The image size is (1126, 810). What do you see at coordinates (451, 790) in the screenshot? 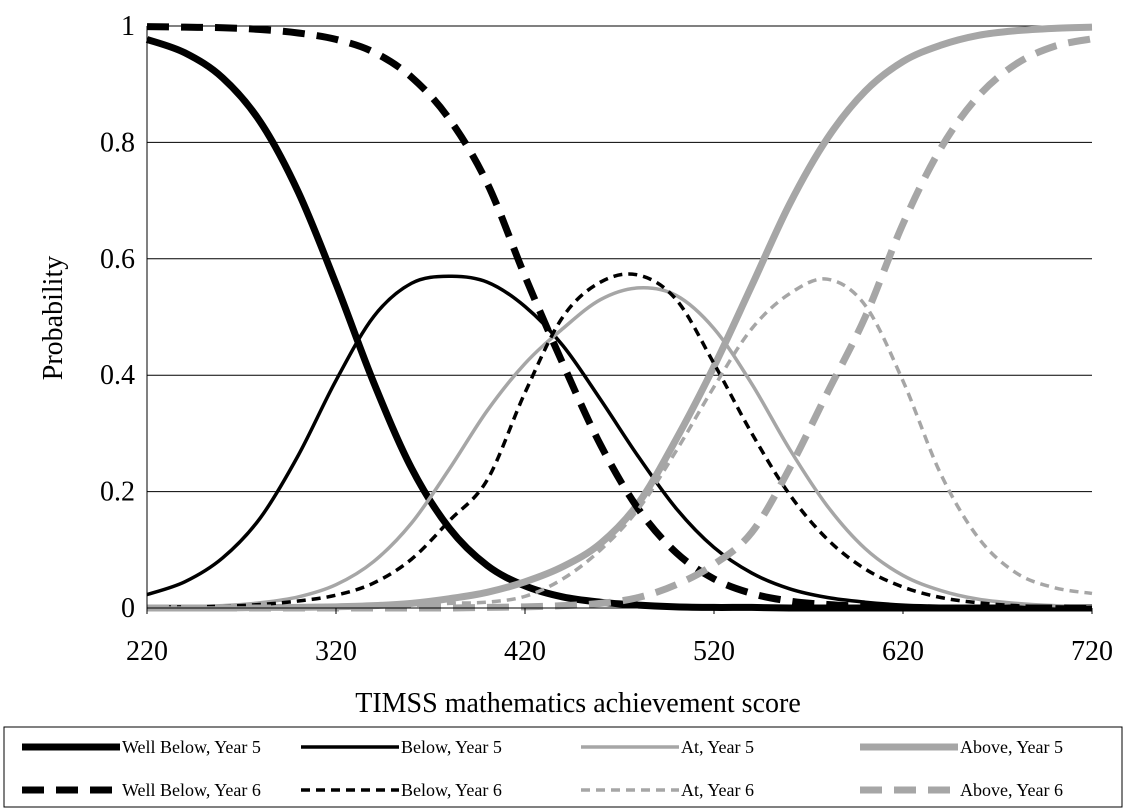
I see `legend-label-below-year-6: Below, Year 6` at bounding box center [451, 790].